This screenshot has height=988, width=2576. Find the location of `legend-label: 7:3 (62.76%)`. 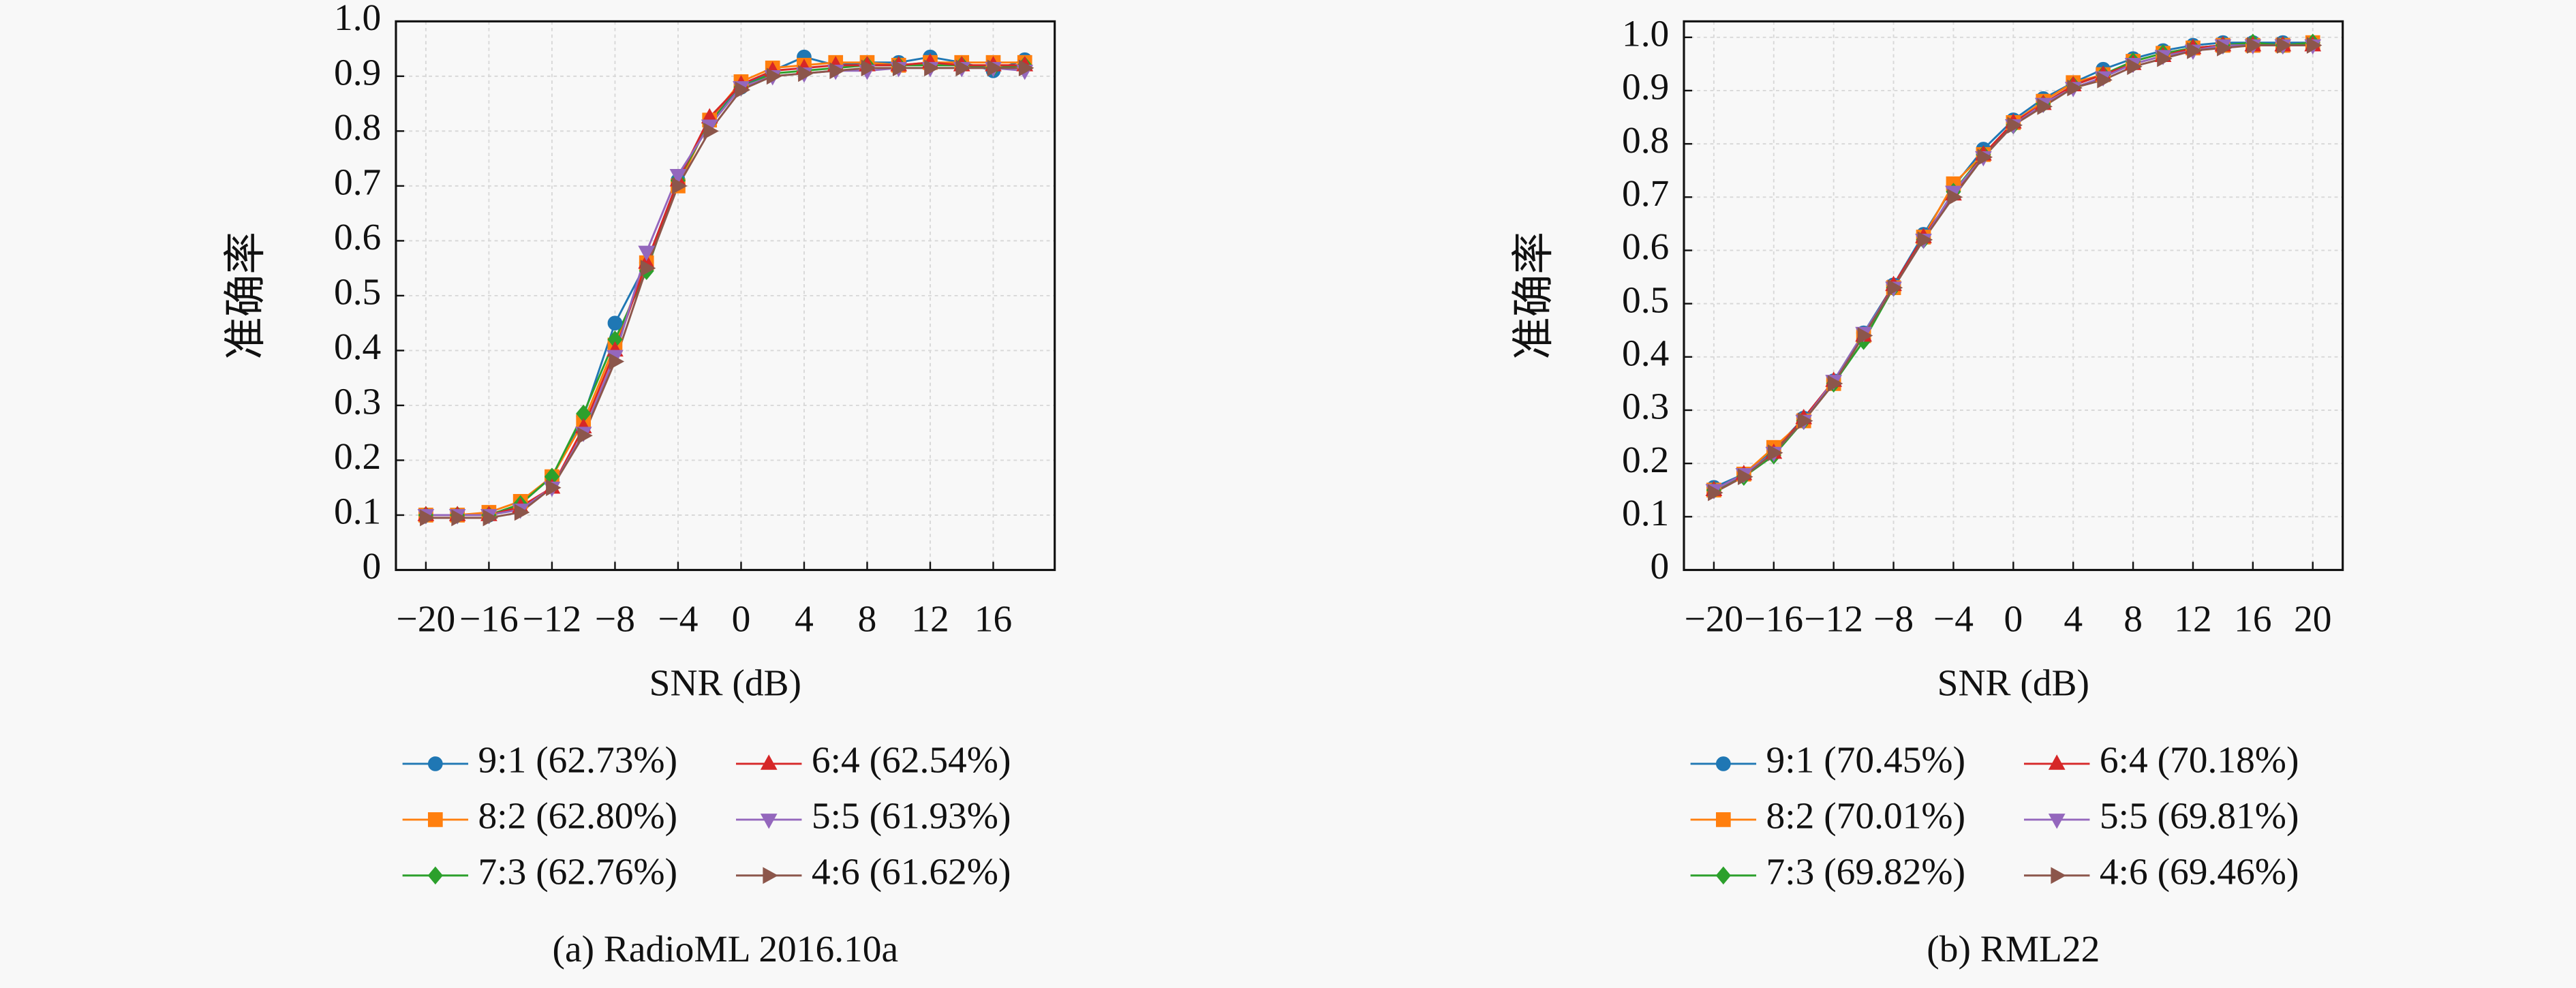

legend-label: 7:3 (62.76%) is located at coordinates (578, 872).